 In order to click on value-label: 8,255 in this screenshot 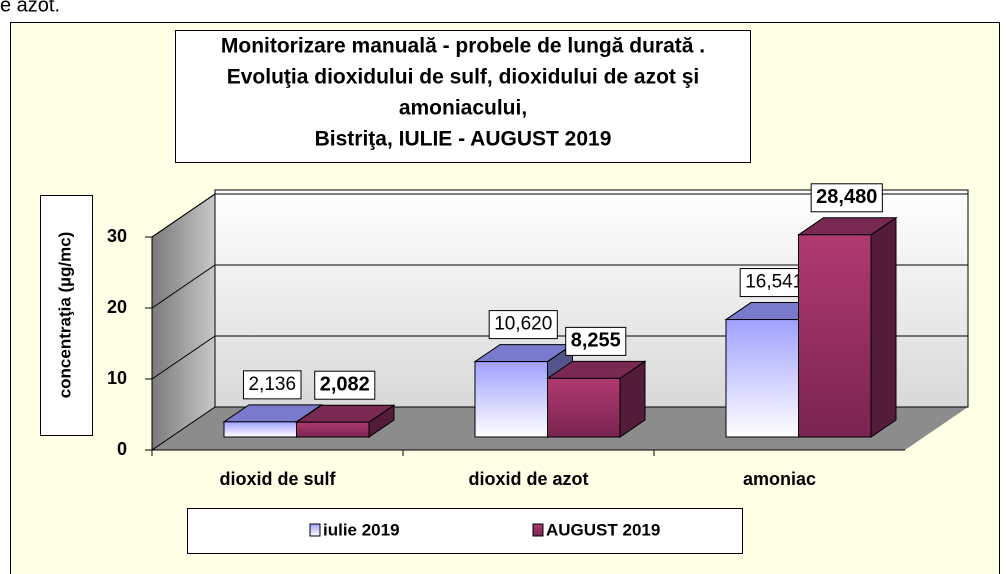, I will do `click(596, 341)`.